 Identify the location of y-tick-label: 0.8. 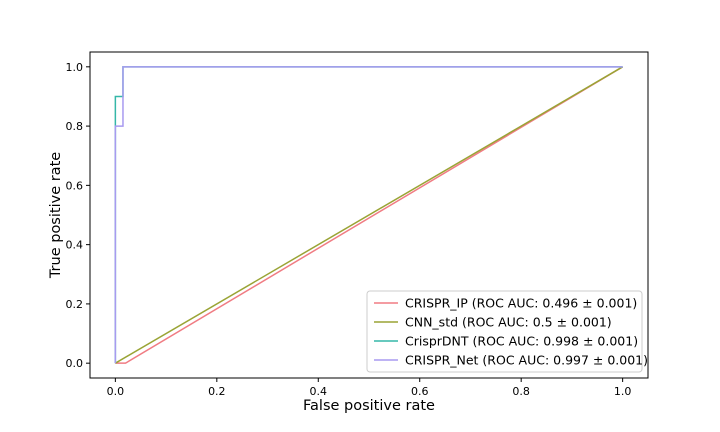
(75, 126).